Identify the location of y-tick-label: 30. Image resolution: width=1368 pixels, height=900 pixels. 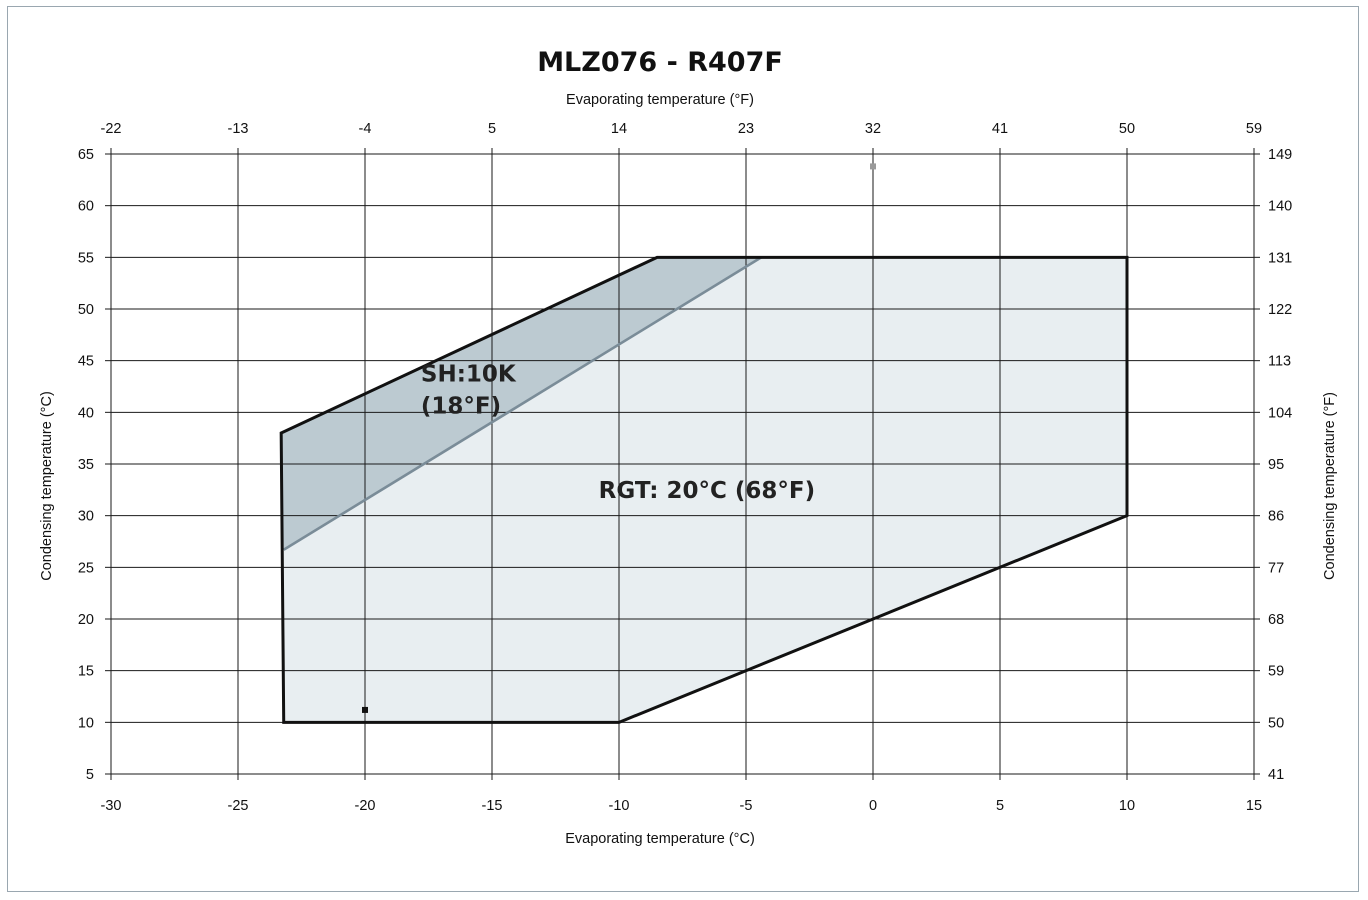
(86, 517).